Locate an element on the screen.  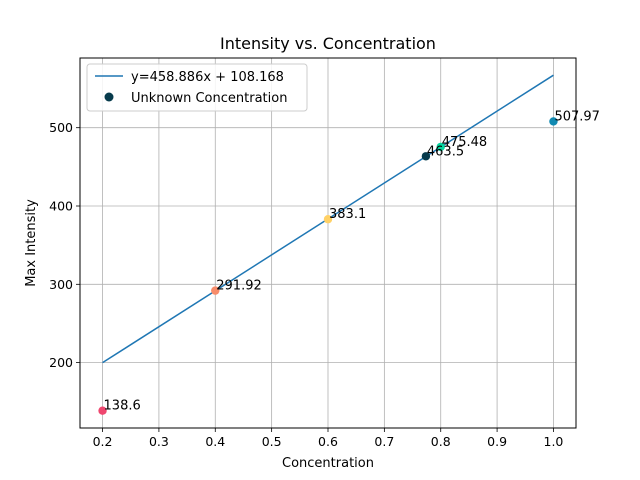
x-axis-label: Concentration is located at coordinates (328, 463).